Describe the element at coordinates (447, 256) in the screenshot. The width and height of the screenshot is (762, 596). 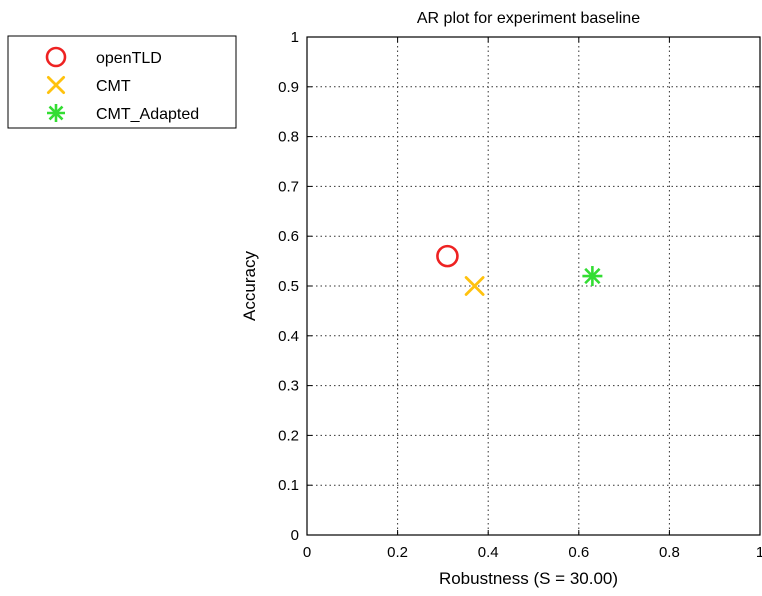
I see `data-point-opentld` at that location.